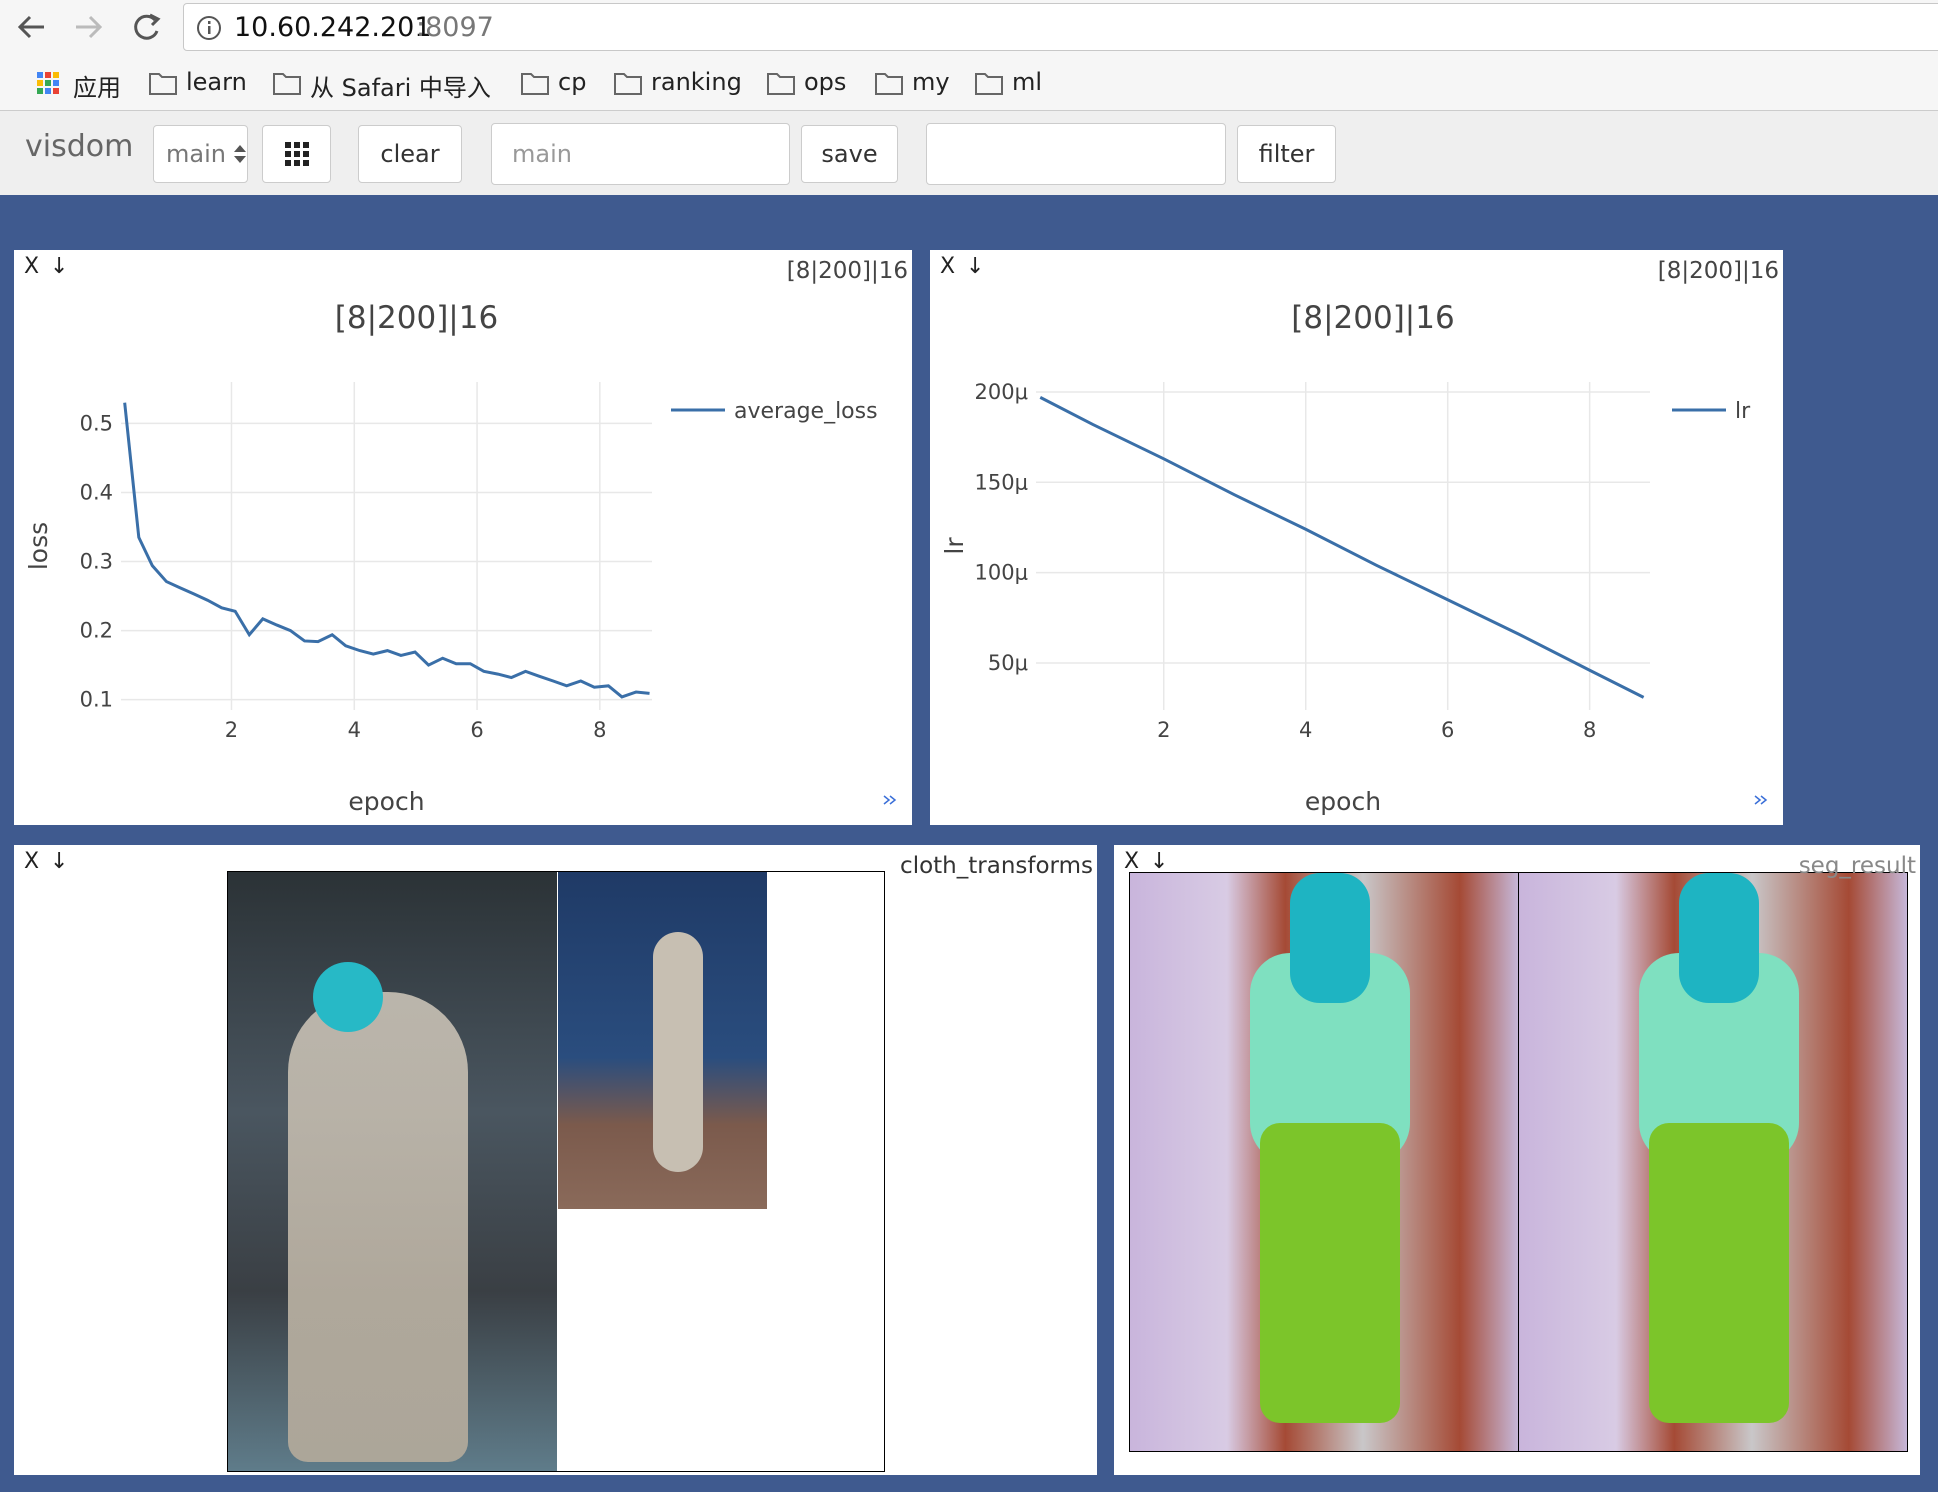 Image resolution: width=1938 pixels, height=1492 pixels. I want to click on bookmarks-bar: 应用 learn 从 Safari 中导入 cp ranking ops my ml, so click(969, 83).